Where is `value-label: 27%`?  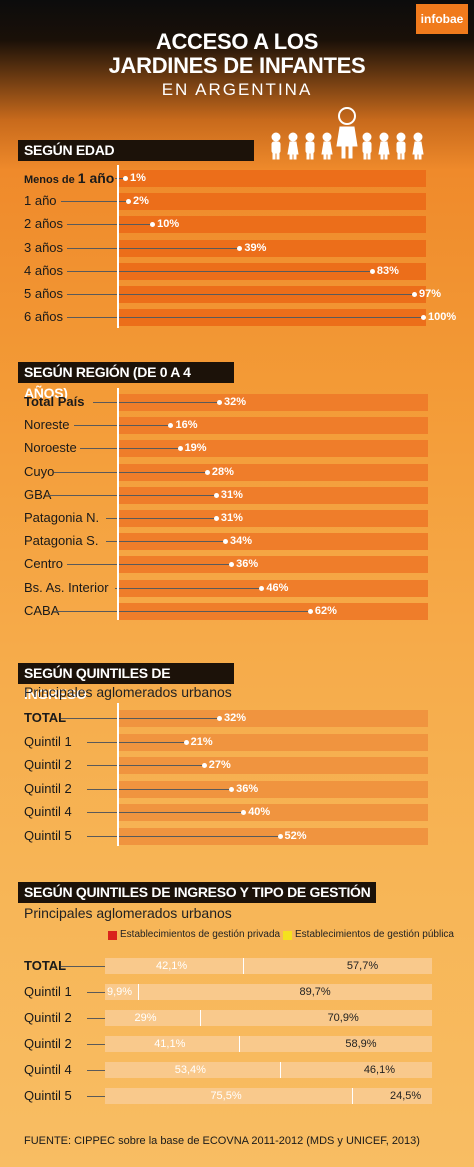
value-label: 27% is located at coordinates (219, 765).